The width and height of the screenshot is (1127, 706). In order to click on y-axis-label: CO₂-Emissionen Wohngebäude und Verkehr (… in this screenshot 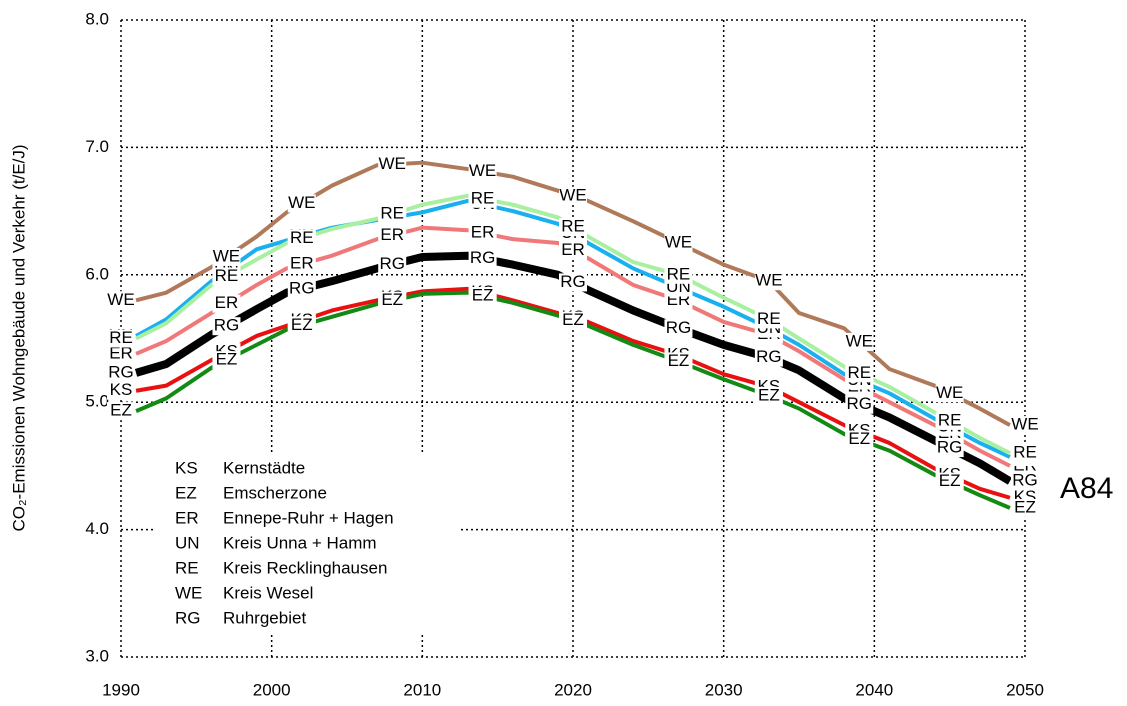, I will do `click(18, 337)`.